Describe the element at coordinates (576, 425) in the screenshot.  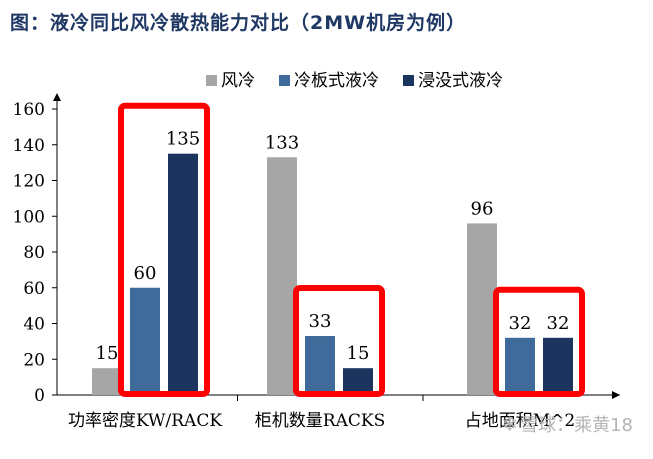
I see `watermark-text: 雪球：乘黄18` at that location.